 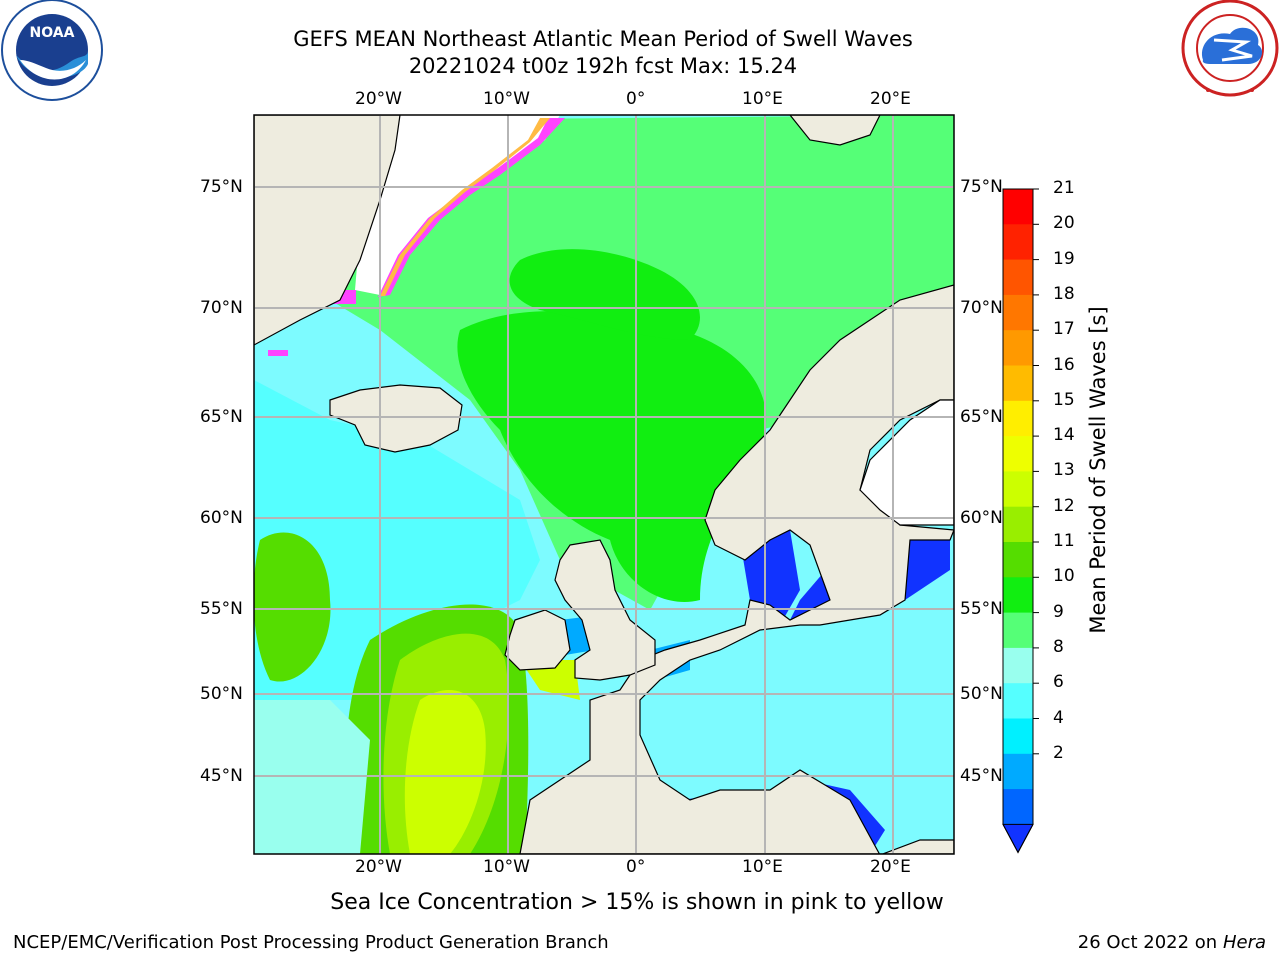 What do you see at coordinates (1171, 942) in the screenshot?
I see `footer-date: 26 Oct 2022 on Hera` at bounding box center [1171, 942].